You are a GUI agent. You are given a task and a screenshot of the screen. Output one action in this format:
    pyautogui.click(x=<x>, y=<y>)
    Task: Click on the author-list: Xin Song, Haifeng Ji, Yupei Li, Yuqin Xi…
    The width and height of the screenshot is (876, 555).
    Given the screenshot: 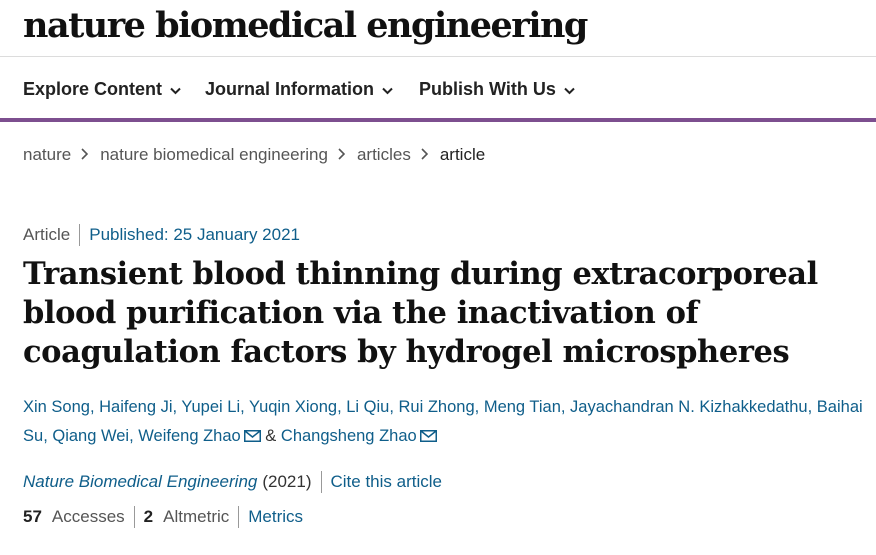 What is the action you would take?
    pyautogui.click(x=445, y=422)
    